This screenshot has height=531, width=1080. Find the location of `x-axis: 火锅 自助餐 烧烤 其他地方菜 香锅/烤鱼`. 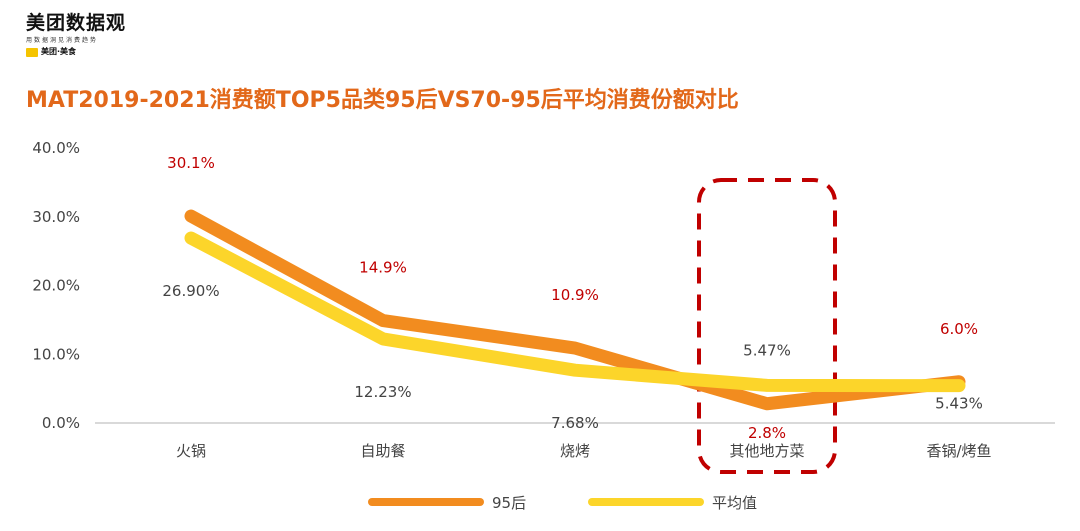

x-axis: 火锅 自助餐 烧烤 其他地方菜 香锅/烤鱼 is located at coordinates (575, 441).